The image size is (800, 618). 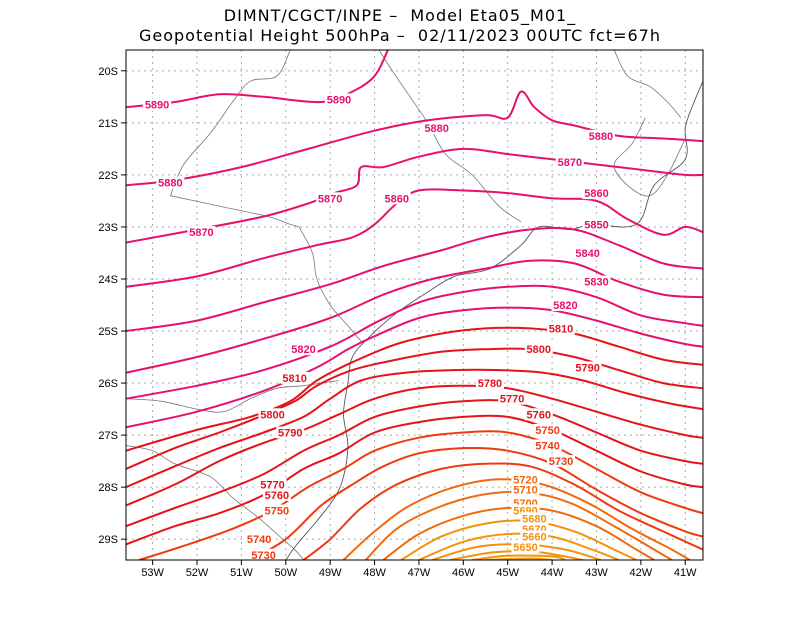 What do you see at coordinates (108, 72) in the screenshot?
I see `y-tick-label: 20S` at bounding box center [108, 72].